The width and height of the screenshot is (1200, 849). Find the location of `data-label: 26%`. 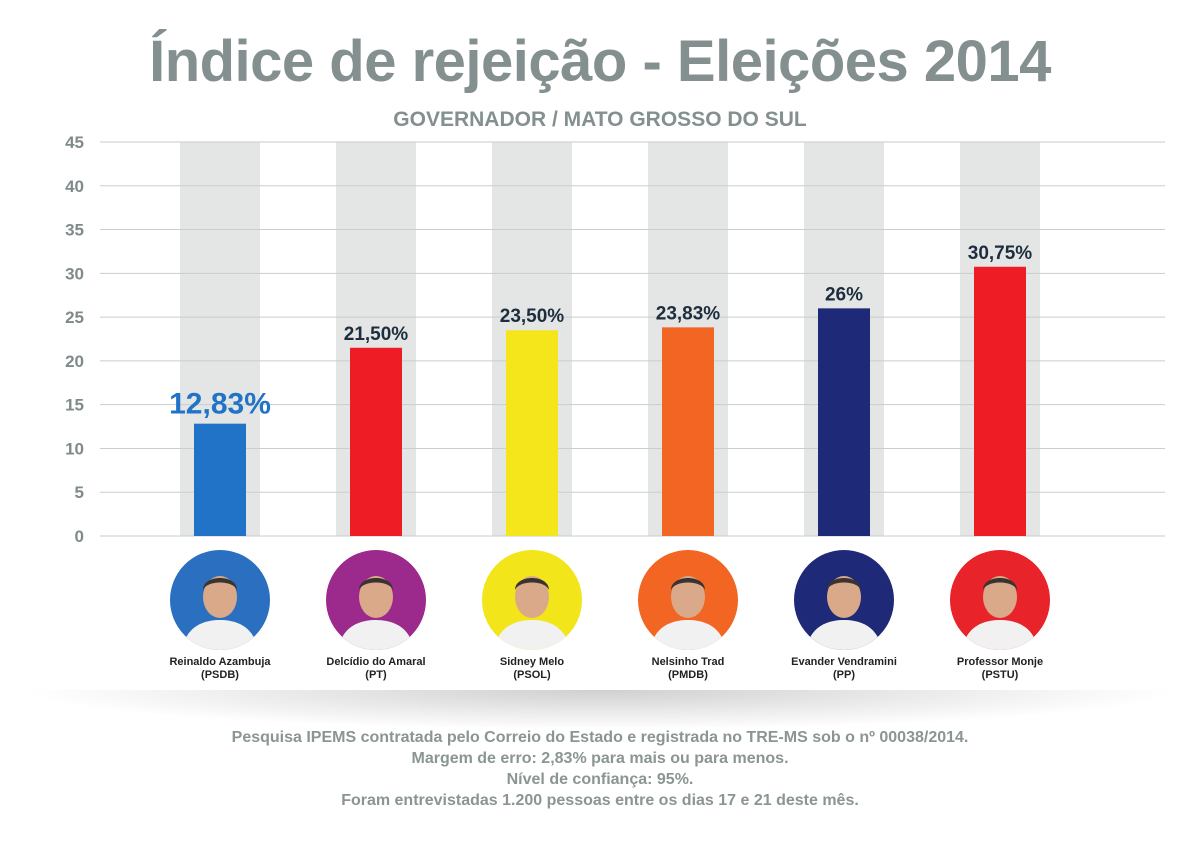

data-label: 26% is located at coordinates (844, 294).